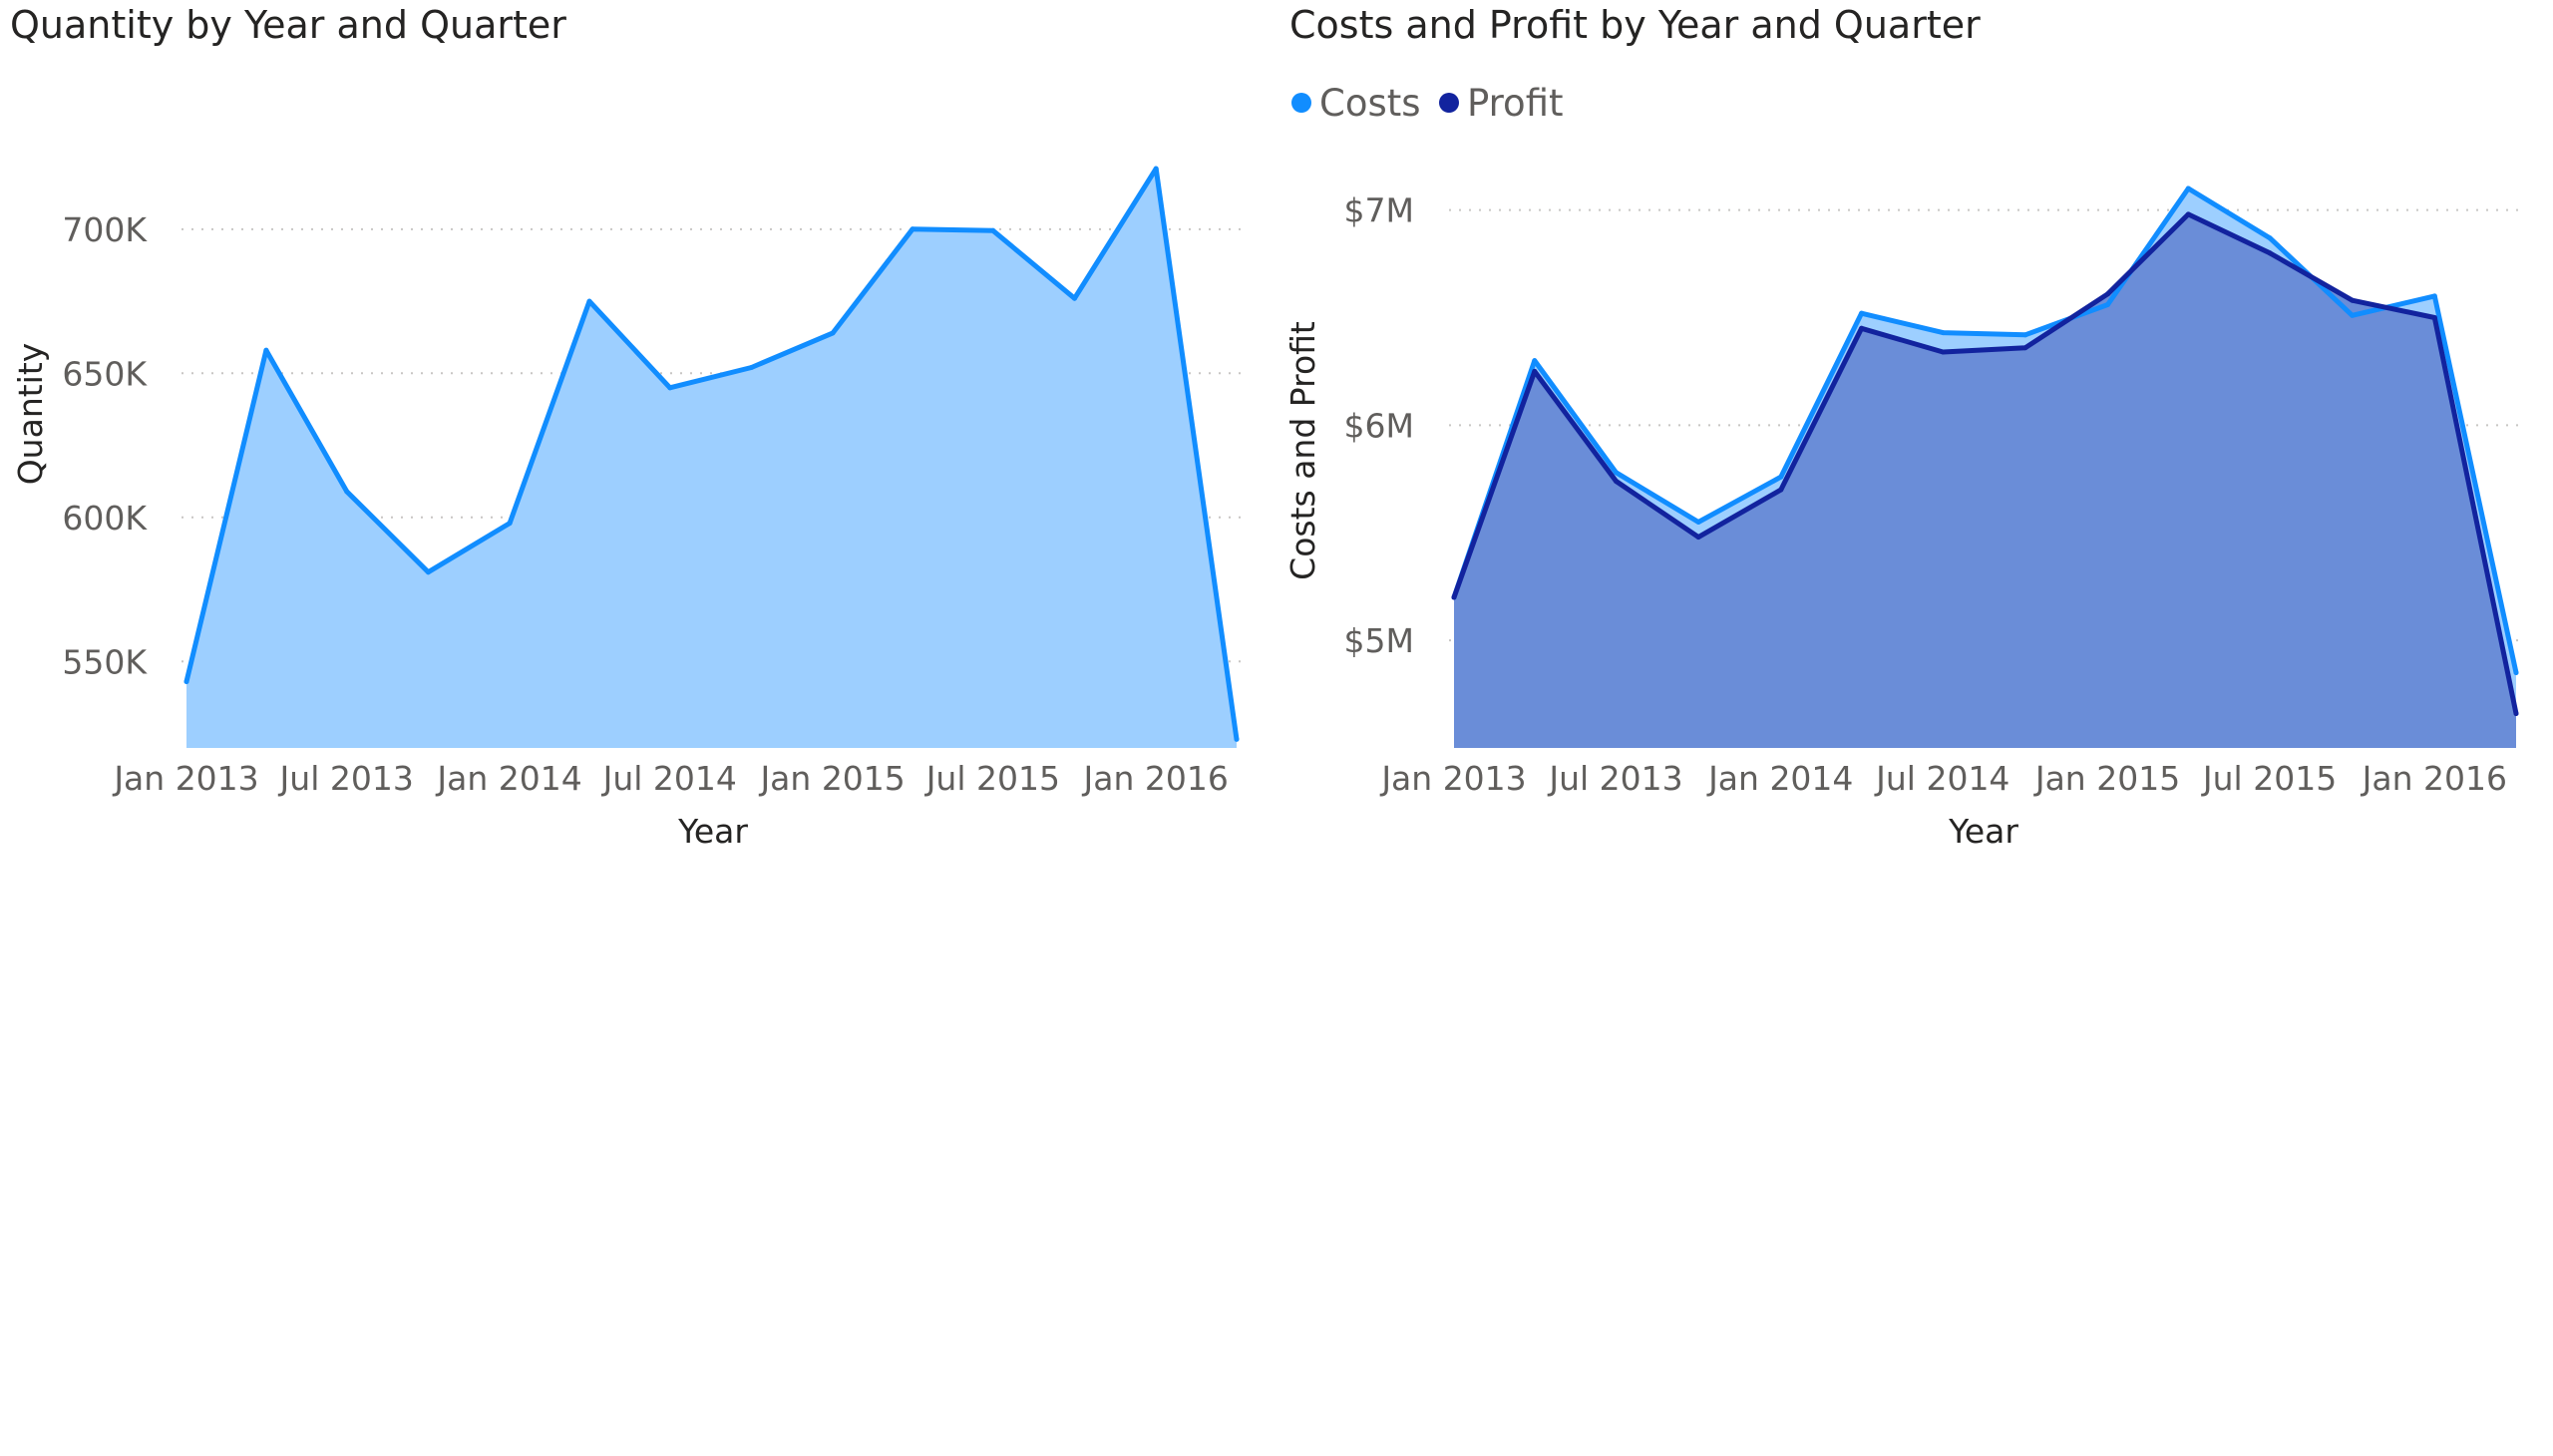  What do you see at coordinates (105, 518) in the screenshot?
I see `y-tick-label: 600K` at bounding box center [105, 518].